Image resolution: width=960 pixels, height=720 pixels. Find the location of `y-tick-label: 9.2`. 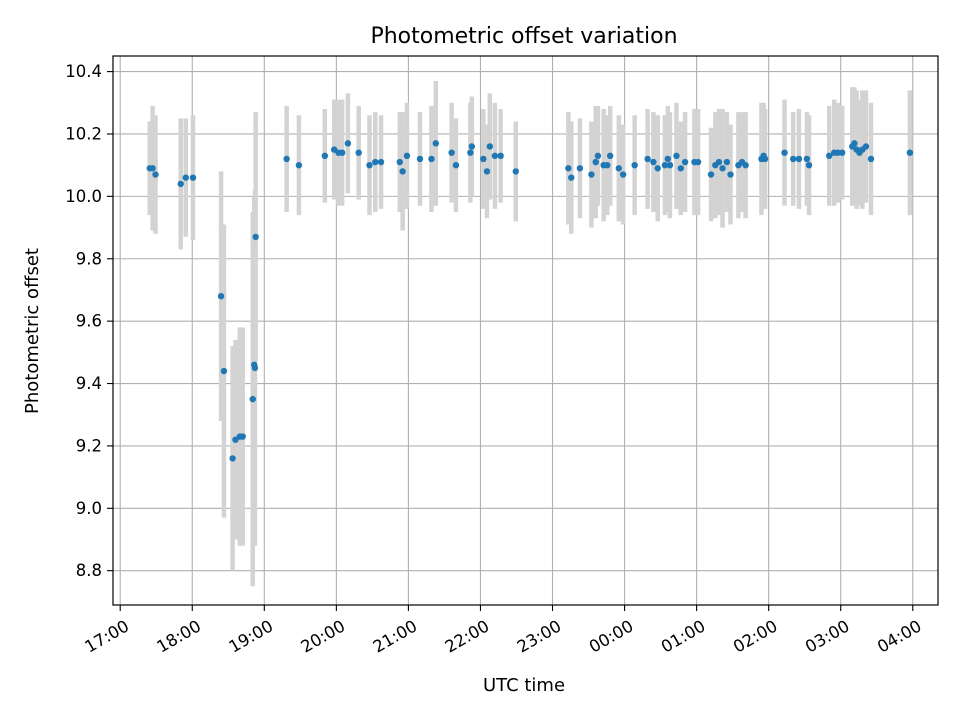

y-tick-label: 9.2 is located at coordinates (89, 445).